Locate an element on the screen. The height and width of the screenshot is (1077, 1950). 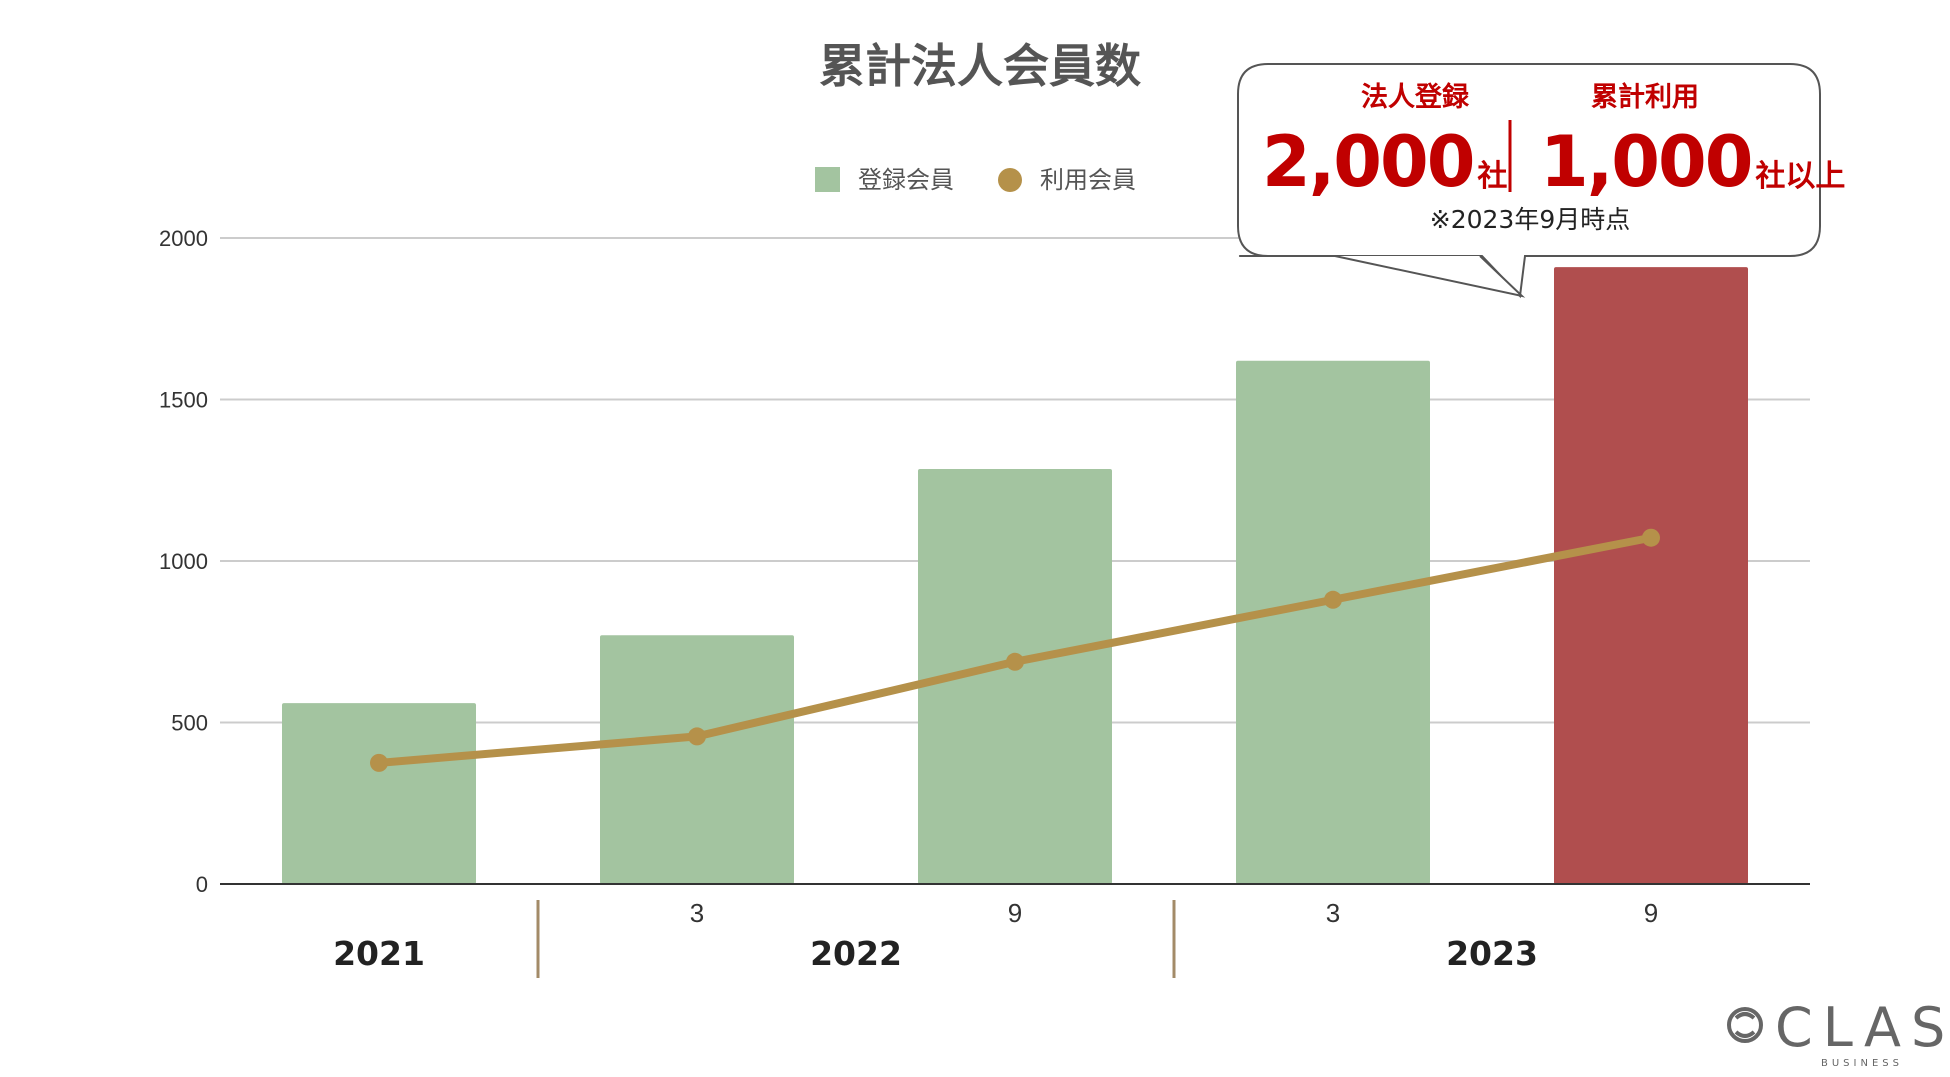
callout-bubble is located at coordinates (1529, 181).